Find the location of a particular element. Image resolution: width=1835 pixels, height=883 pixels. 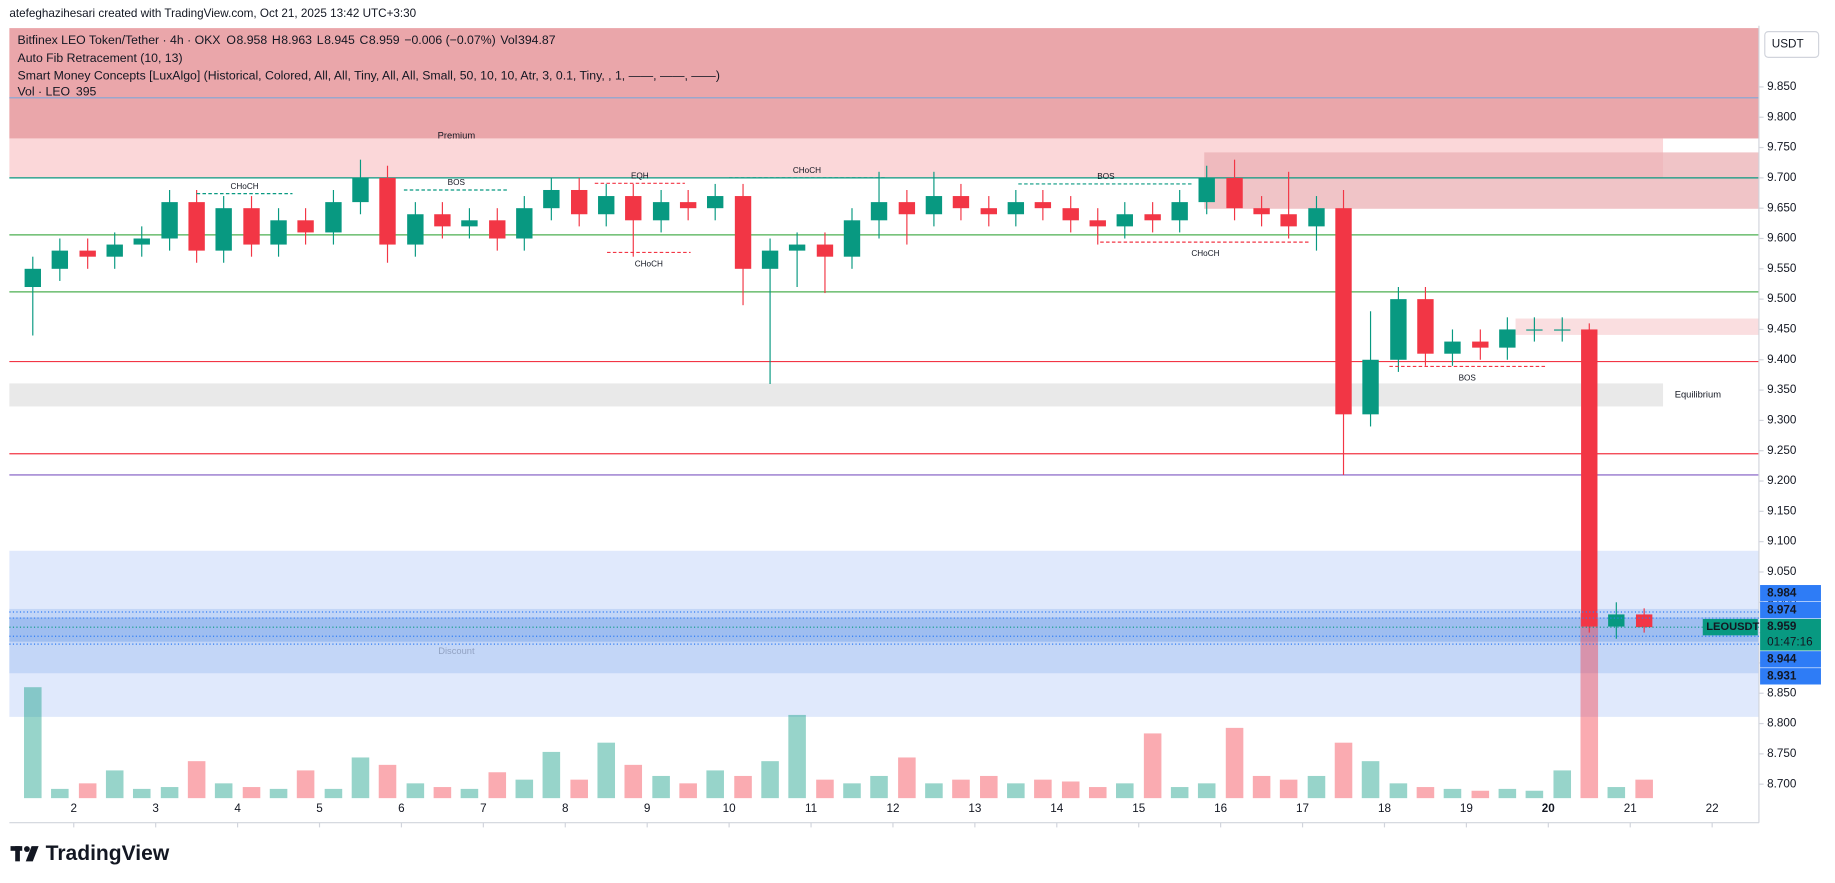

y-tick-label: 8.850 is located at coordinates (1782, 692).